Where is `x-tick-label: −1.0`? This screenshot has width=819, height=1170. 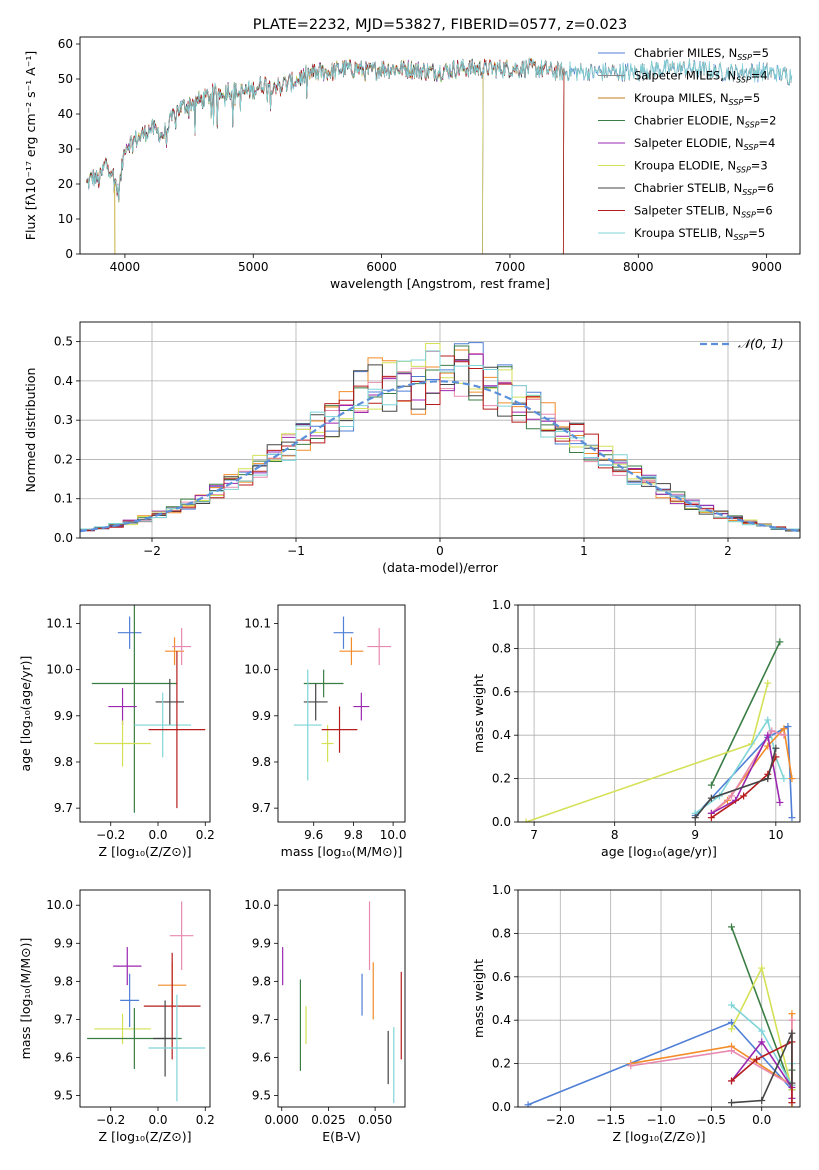
x-tick-label: −1.0 is located at coordinates (660, 1120).